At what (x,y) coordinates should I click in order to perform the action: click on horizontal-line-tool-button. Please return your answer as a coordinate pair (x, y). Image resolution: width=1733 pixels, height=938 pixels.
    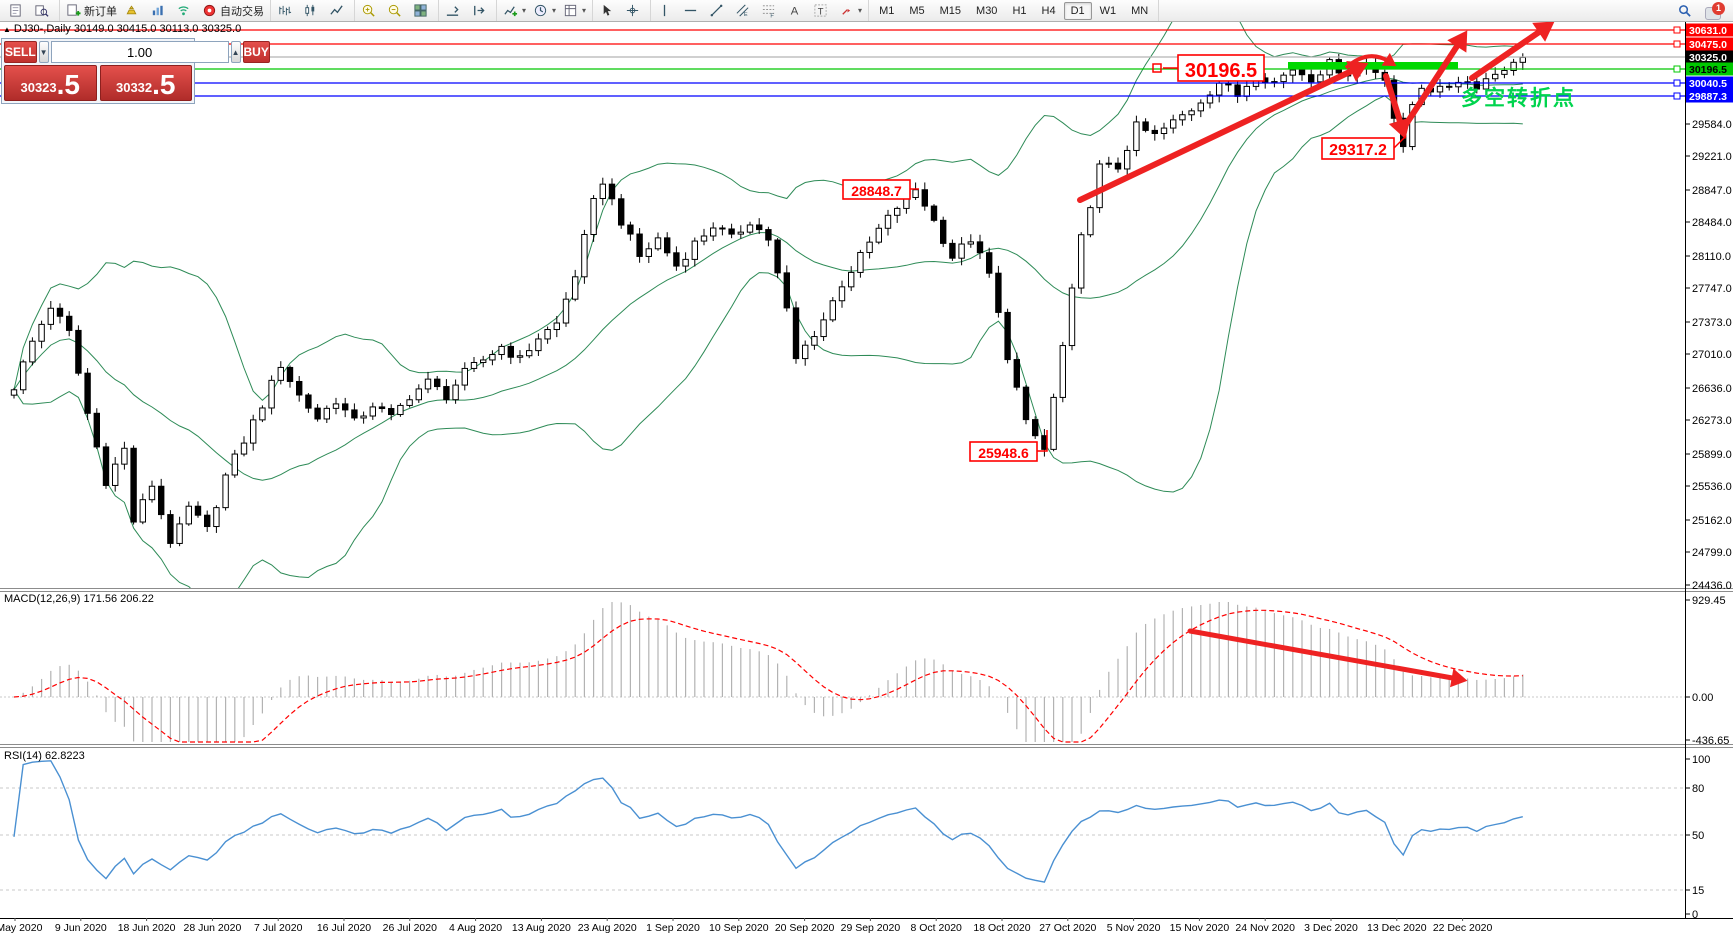
    Looking at the image, I should click on (692, 10).